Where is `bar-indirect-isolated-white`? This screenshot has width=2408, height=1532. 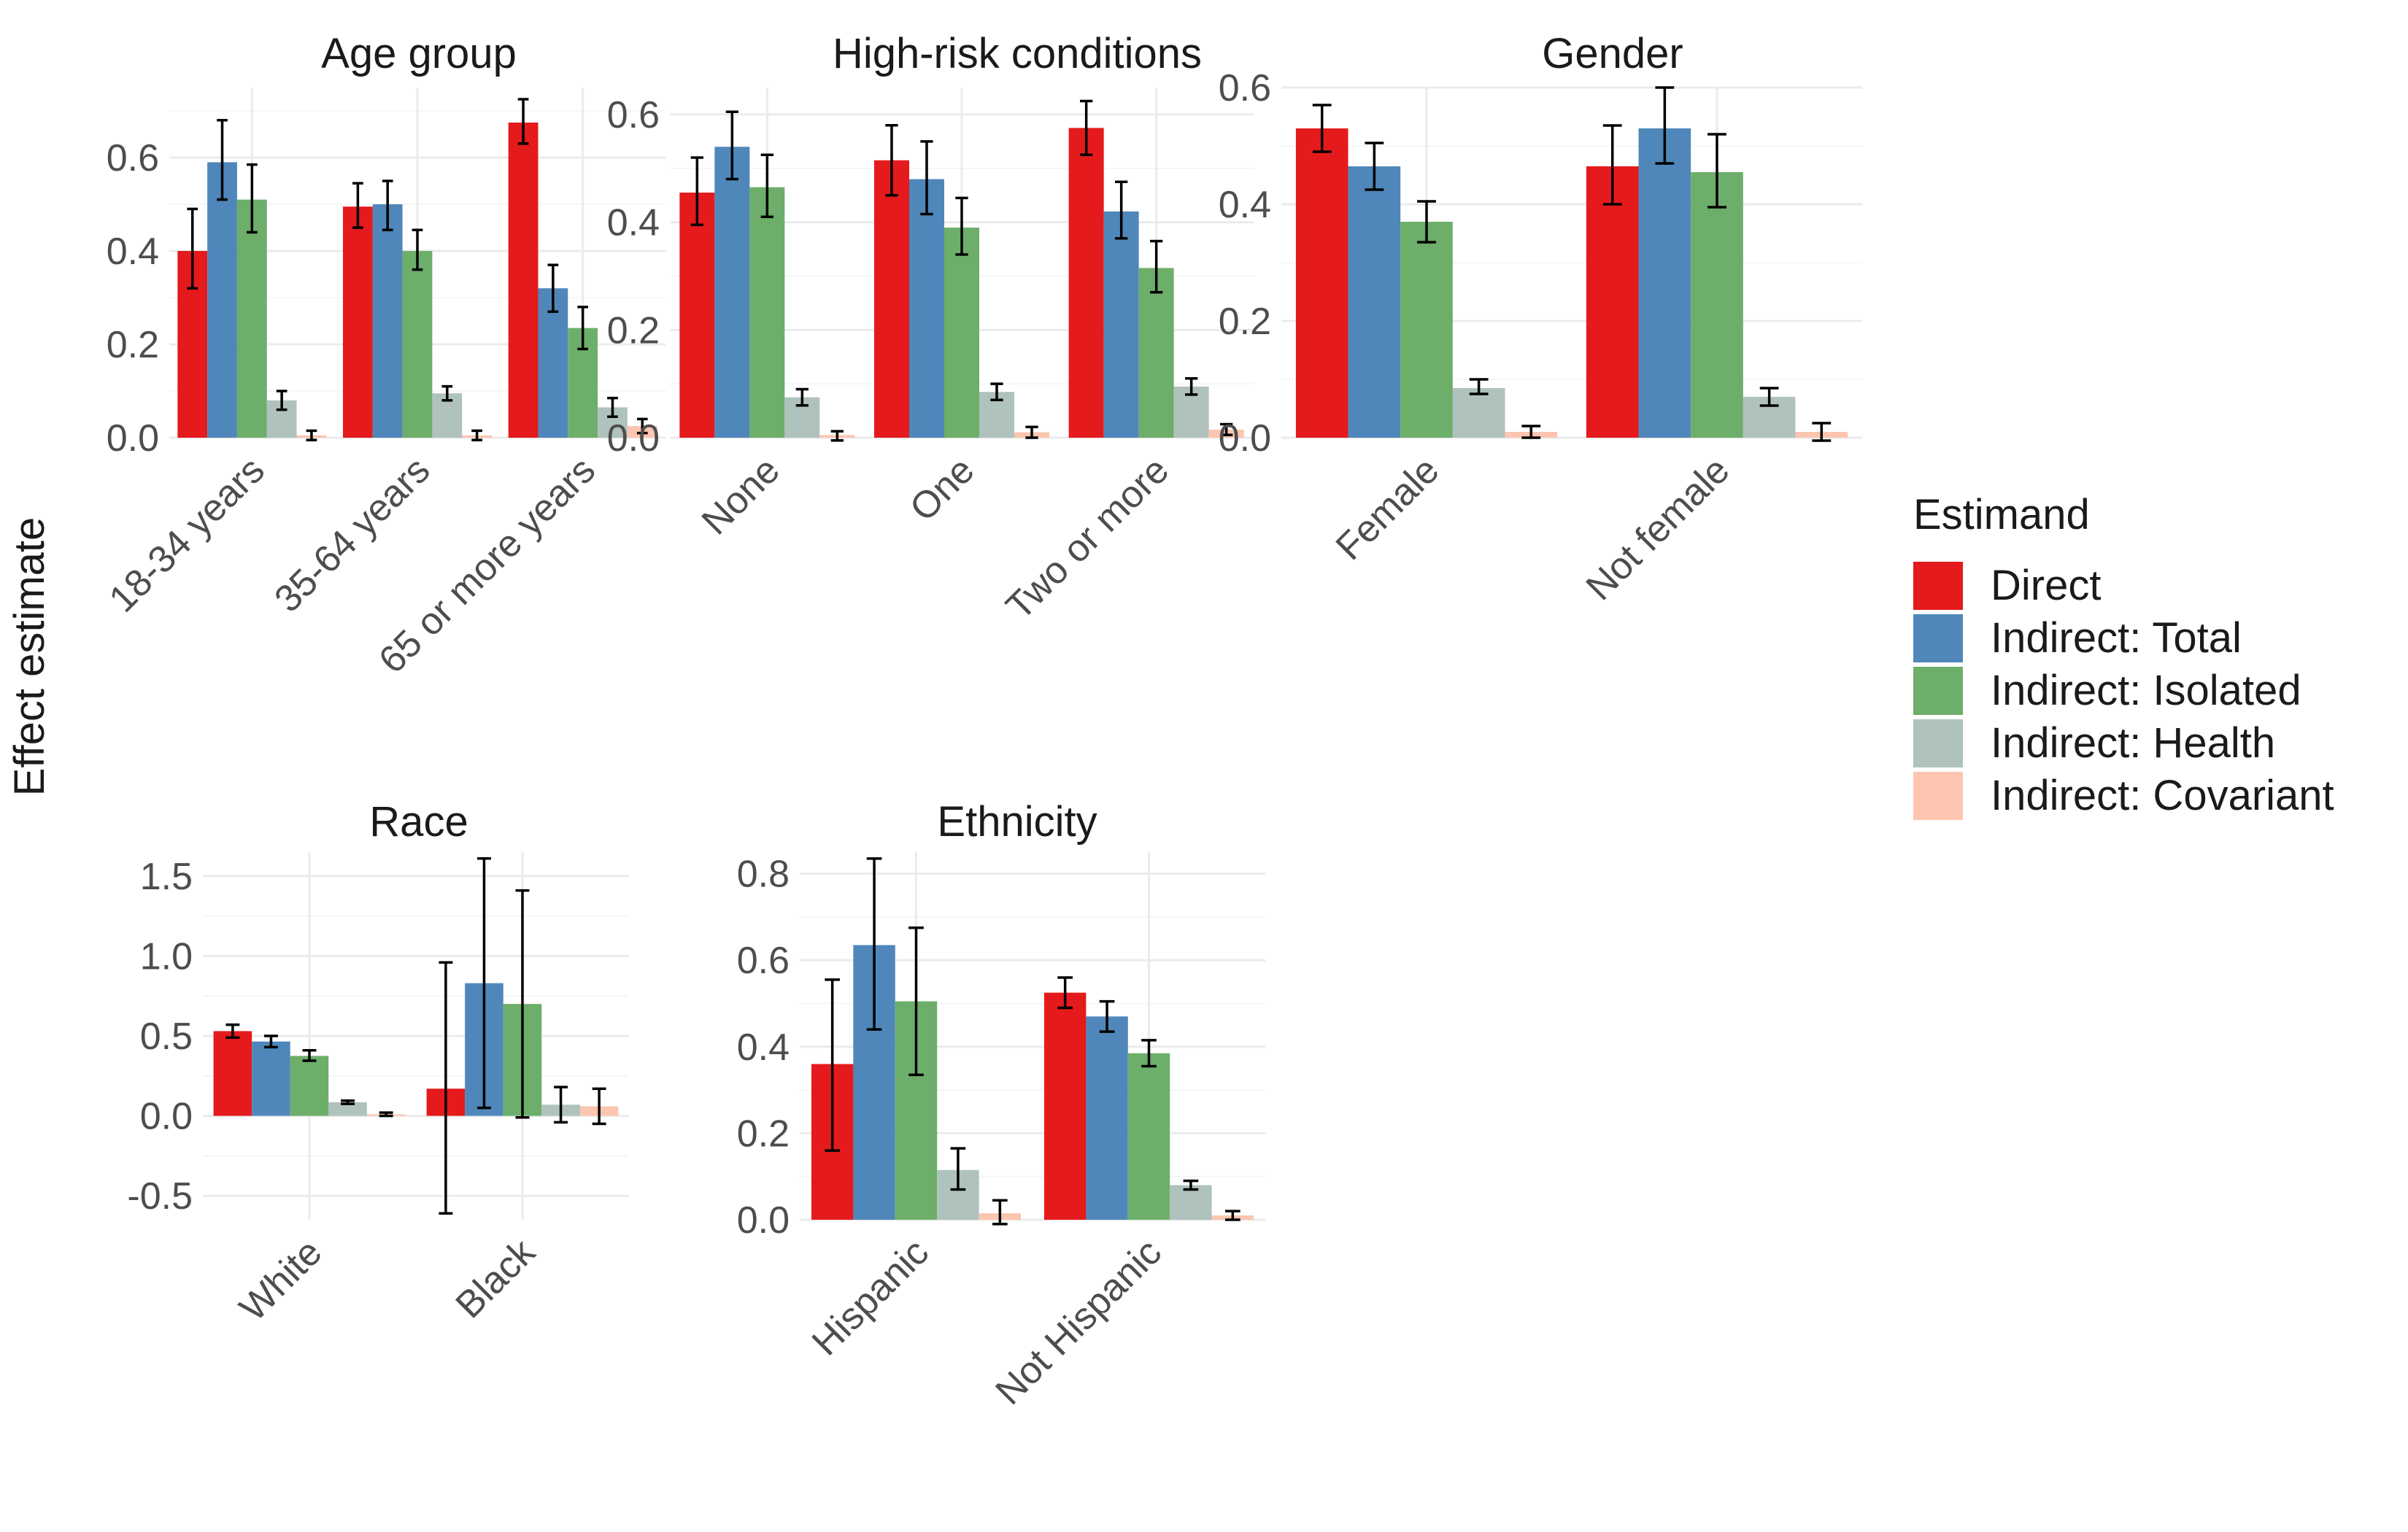
bar-indirect-isolated-white is located at coordinates (309, 1086).